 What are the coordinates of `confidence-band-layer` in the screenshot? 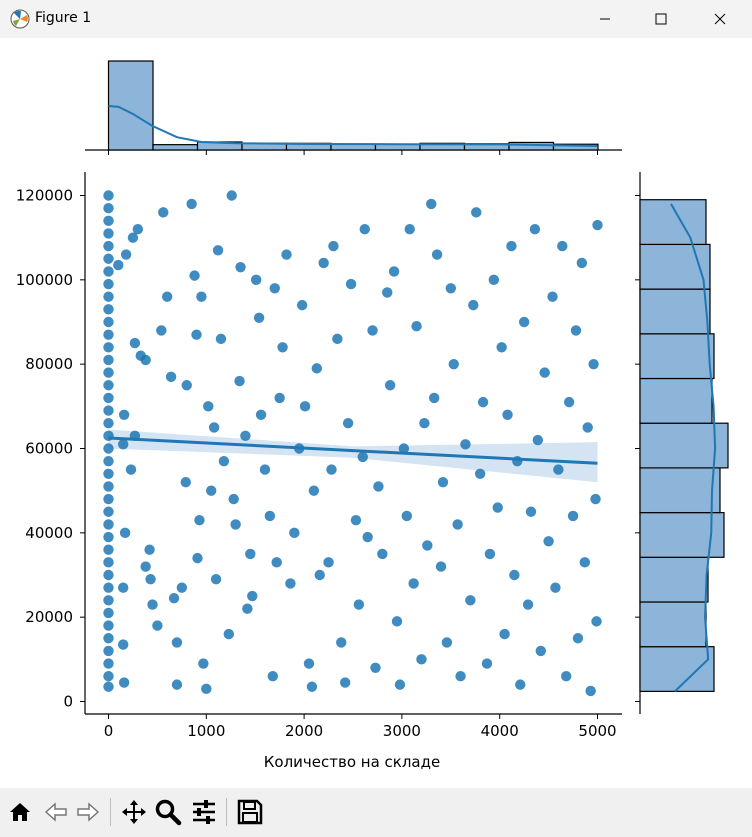 It's located at (353, 456).